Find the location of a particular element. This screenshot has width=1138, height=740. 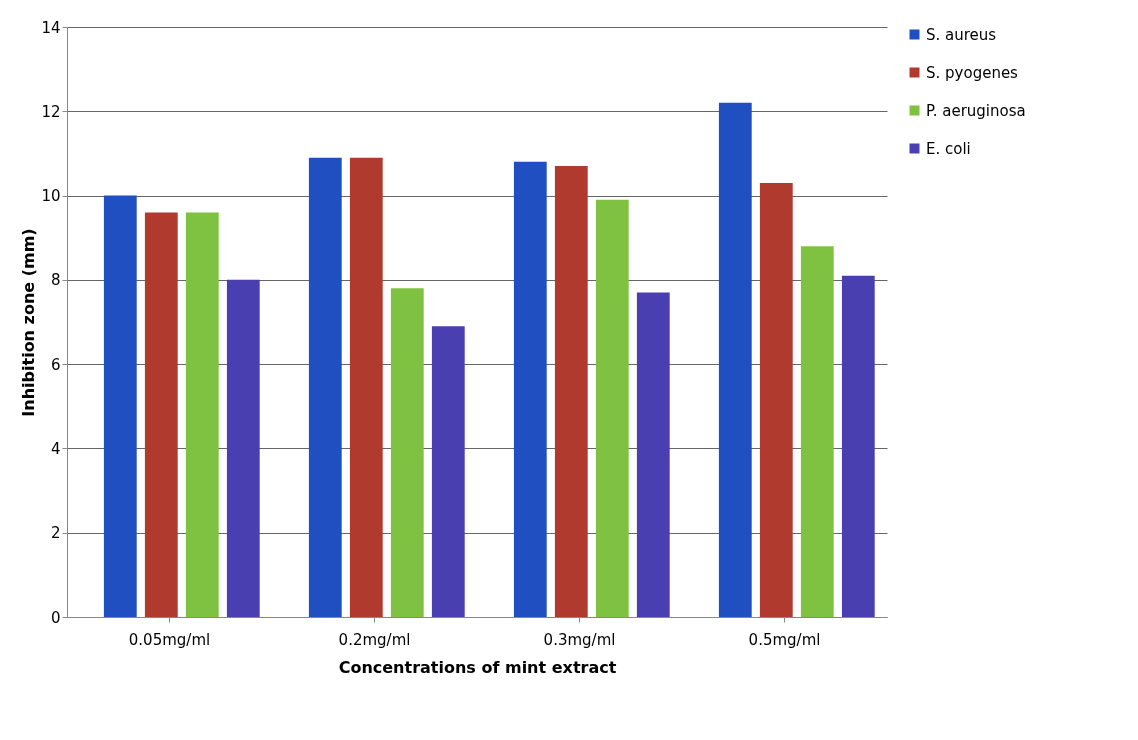

x-axis-title: Concentrations of mint extract is located at coordinates (477, 667).